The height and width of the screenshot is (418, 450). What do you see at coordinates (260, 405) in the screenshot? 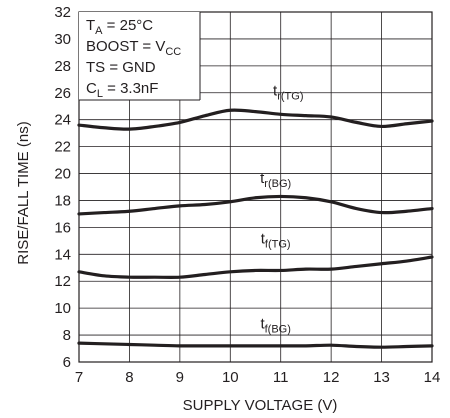
I see `x-axis-label: SUPPLY VOLTAGE (V)` at bounding box center [260, 405].